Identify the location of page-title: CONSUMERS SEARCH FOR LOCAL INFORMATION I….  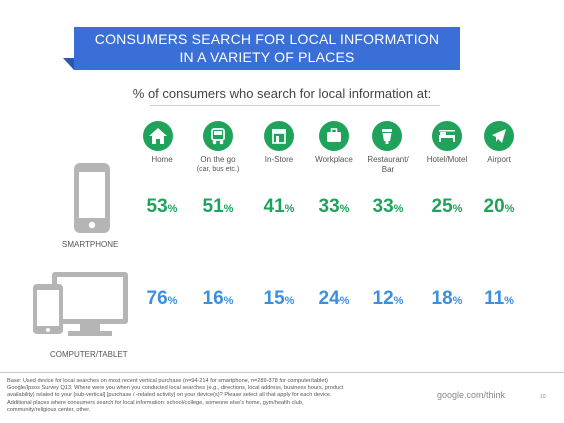
(267, 48).